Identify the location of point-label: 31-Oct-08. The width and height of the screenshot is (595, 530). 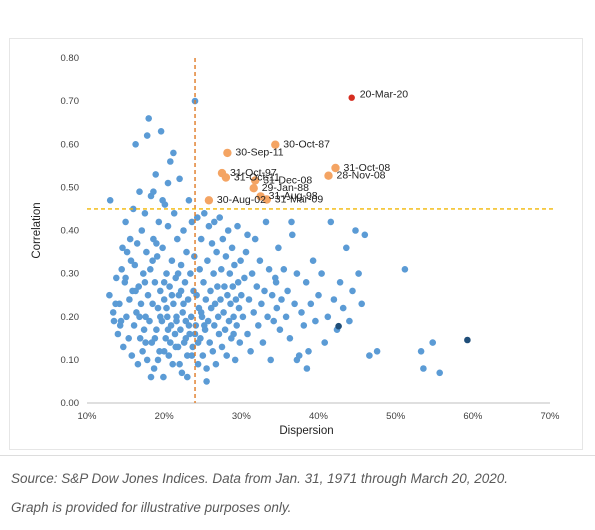
(367, 168).